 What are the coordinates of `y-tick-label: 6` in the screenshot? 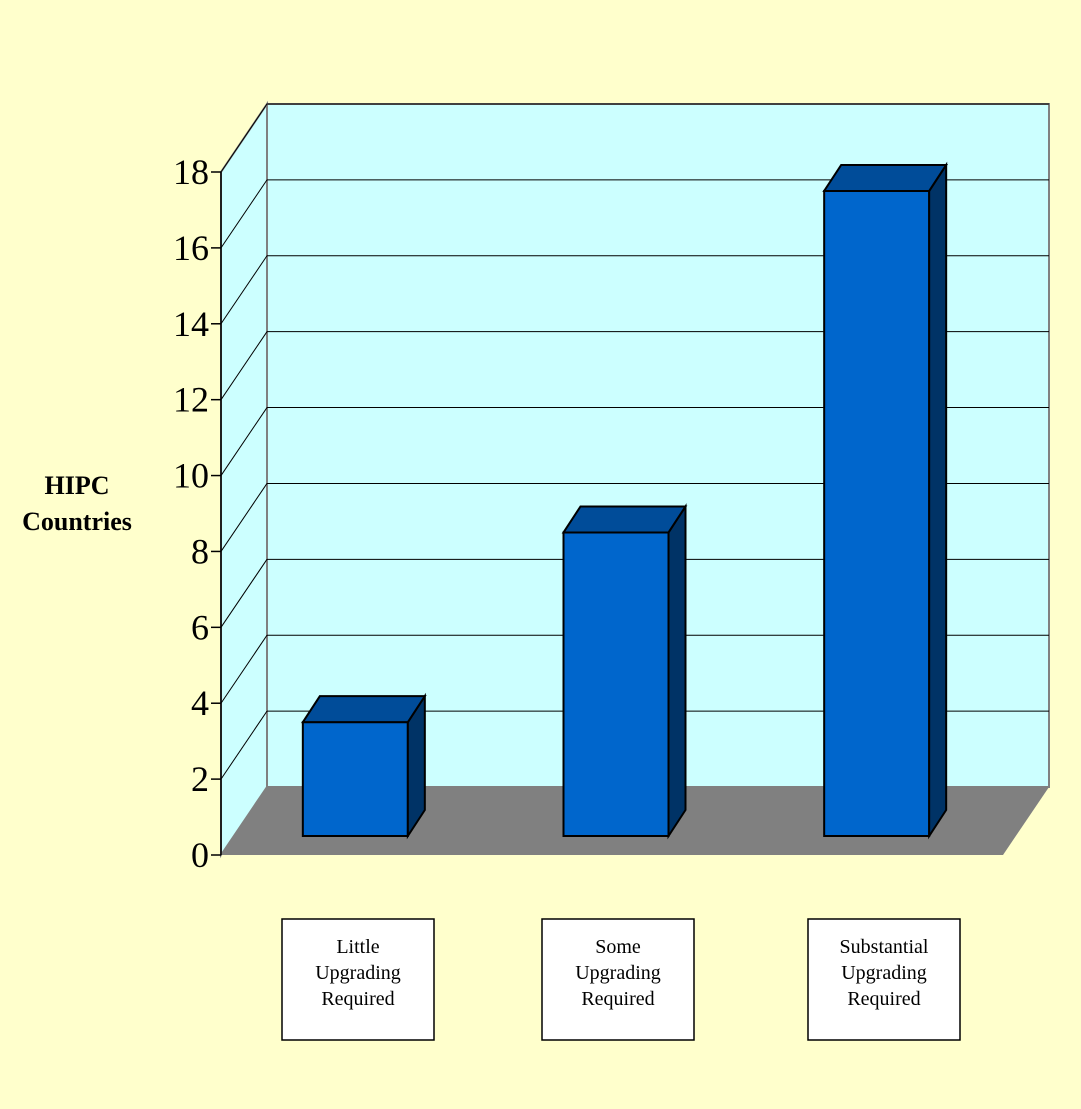 It's located at (200, 627).